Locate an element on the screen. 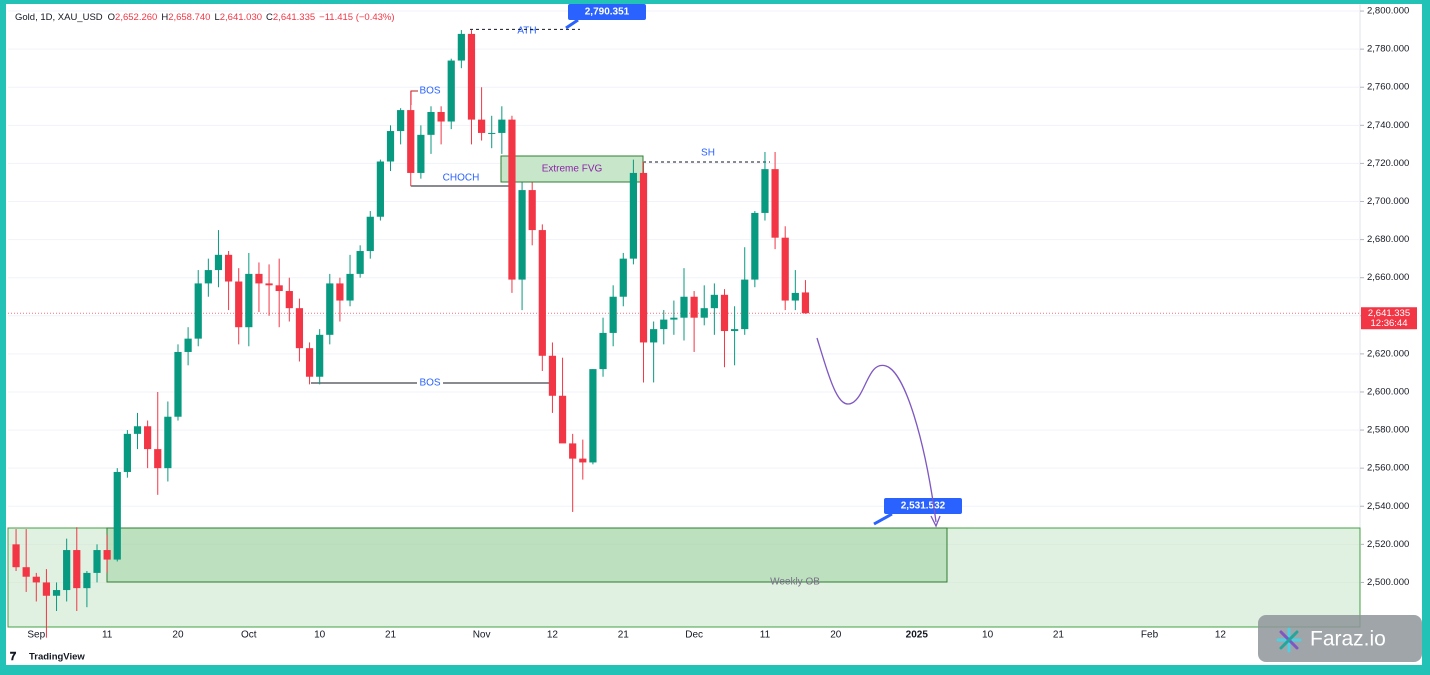 This screenshot has height=675, width=1430. y-tick-label: 2,780.000 is located at coordinates (1388, 49).